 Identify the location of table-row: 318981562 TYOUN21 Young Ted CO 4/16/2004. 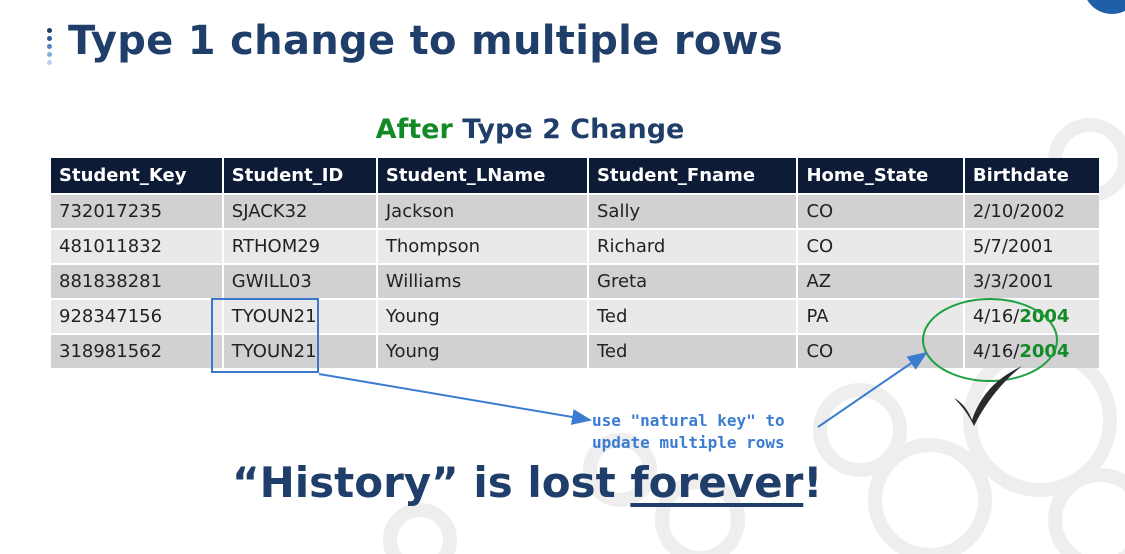
(575, 350).